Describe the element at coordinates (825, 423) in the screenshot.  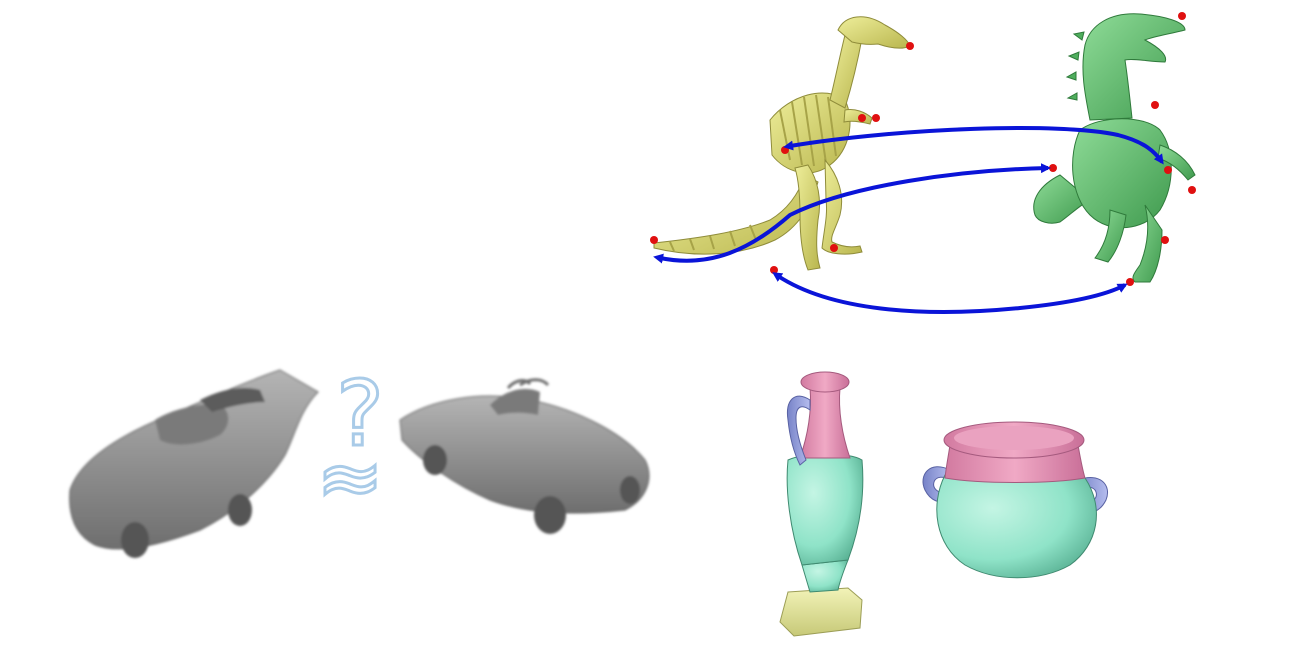
I see `vase-neck-segment` at that location.